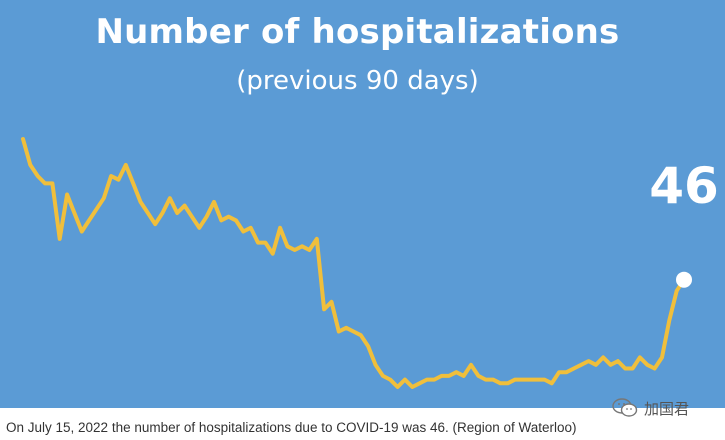 The height and width of the screenshot is (440, 725). What do you see at coordinates (357, 32) in the screenshot?
I see `chart-title: Number of hospitalizations` at bounding box center [357, 32].